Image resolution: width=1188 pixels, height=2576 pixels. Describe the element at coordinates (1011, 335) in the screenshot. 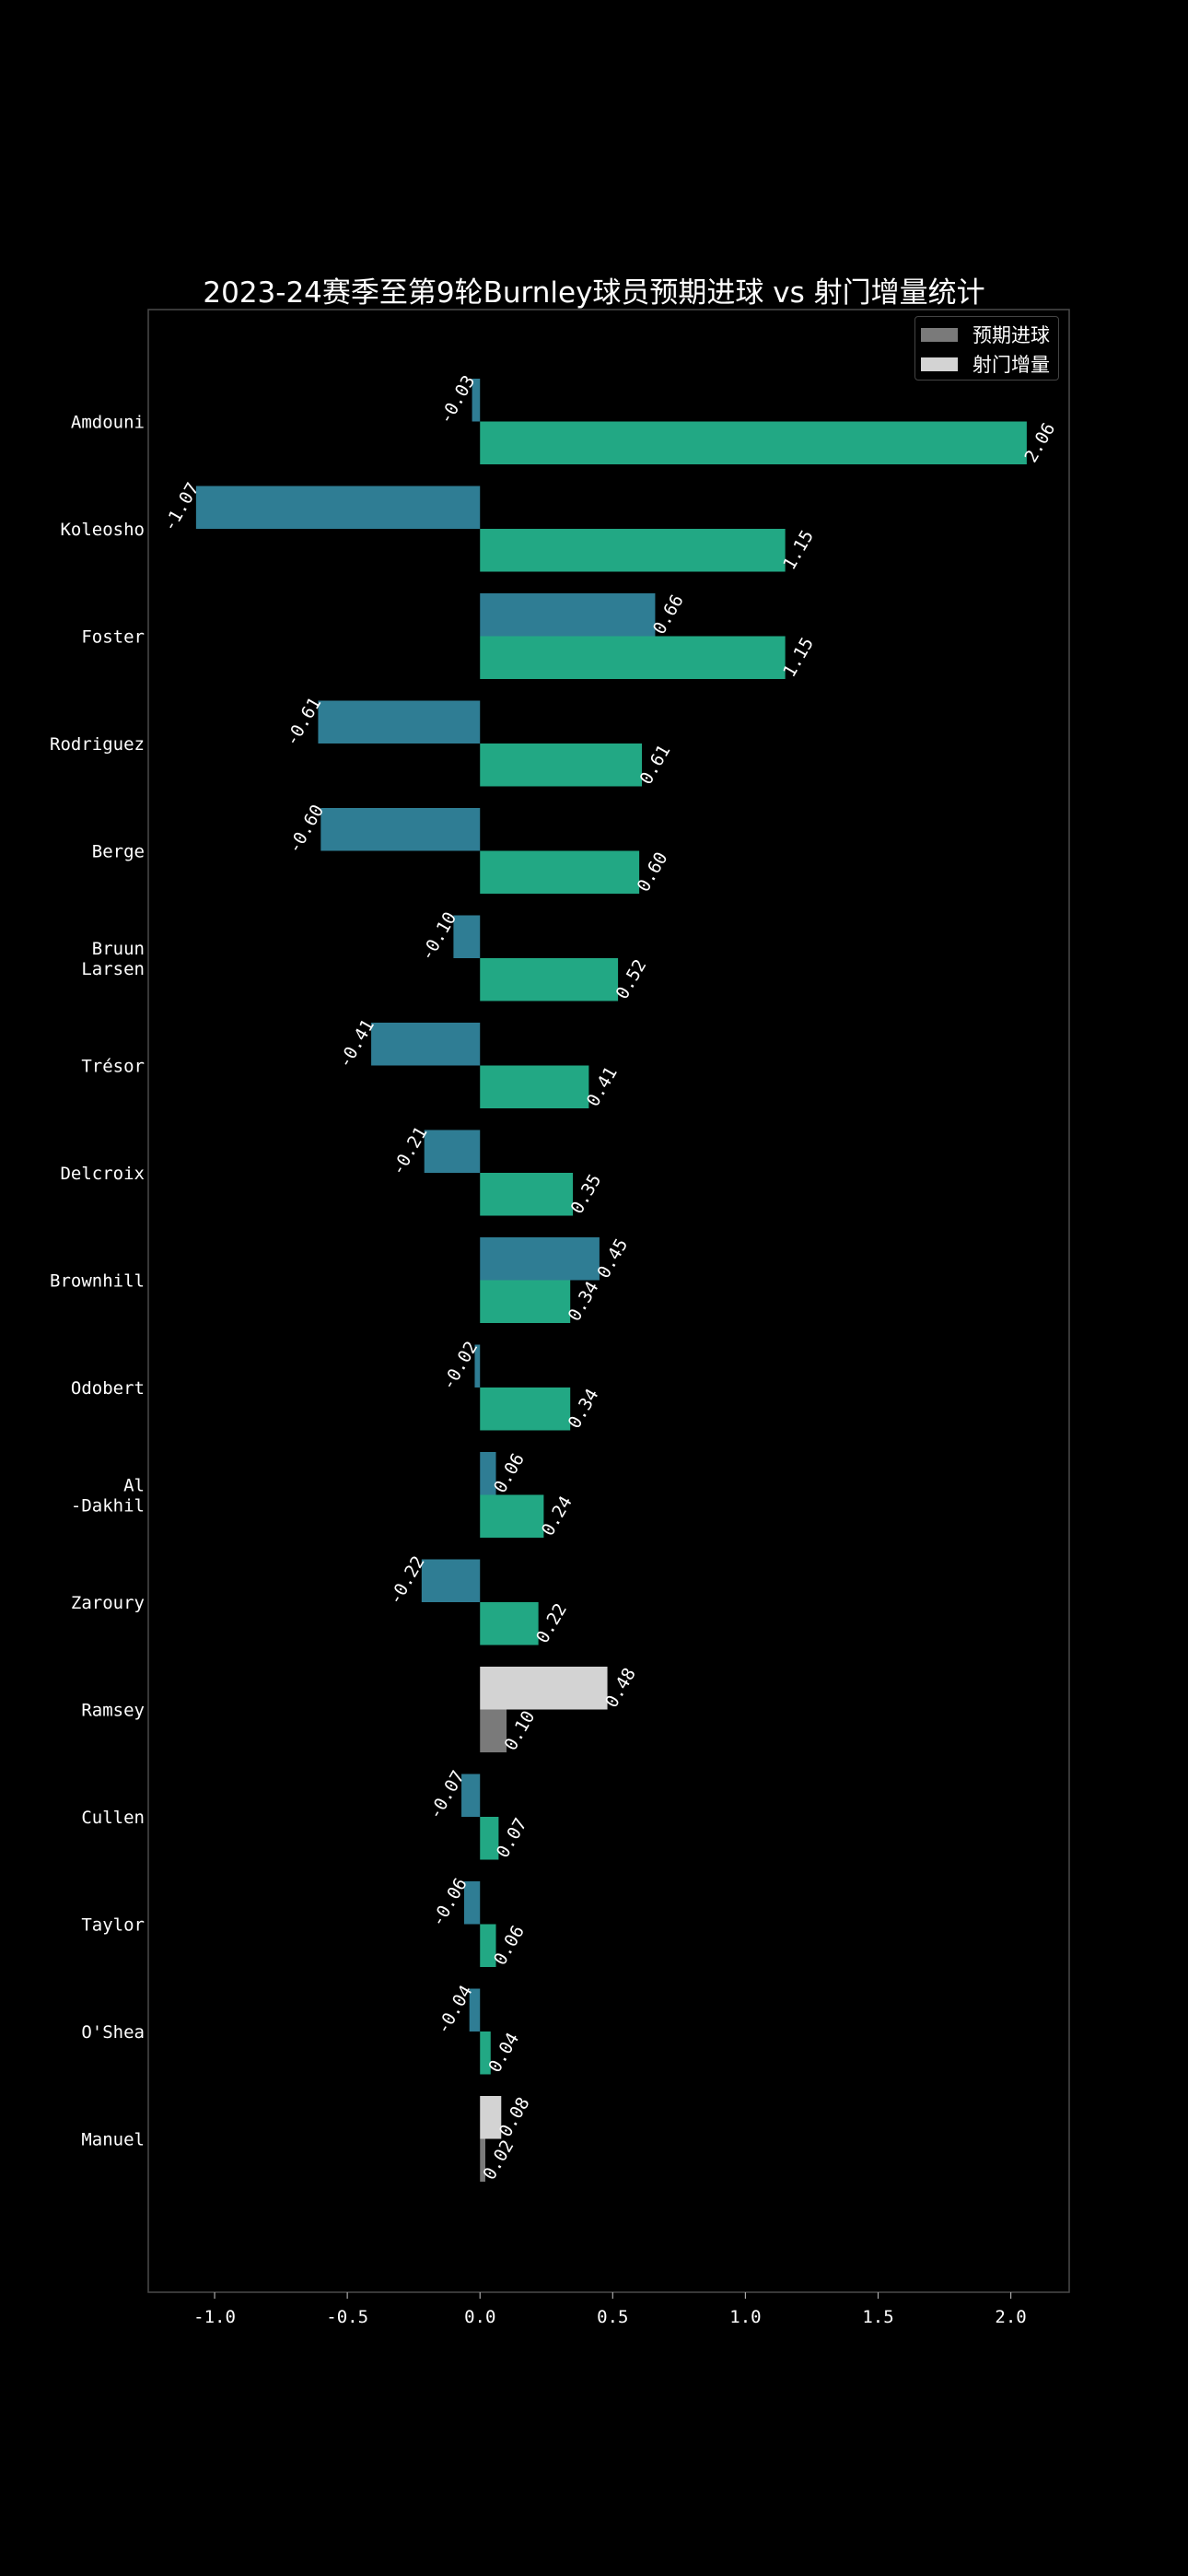

I see `legend-label-expected-goals: 预期进球` at that location.